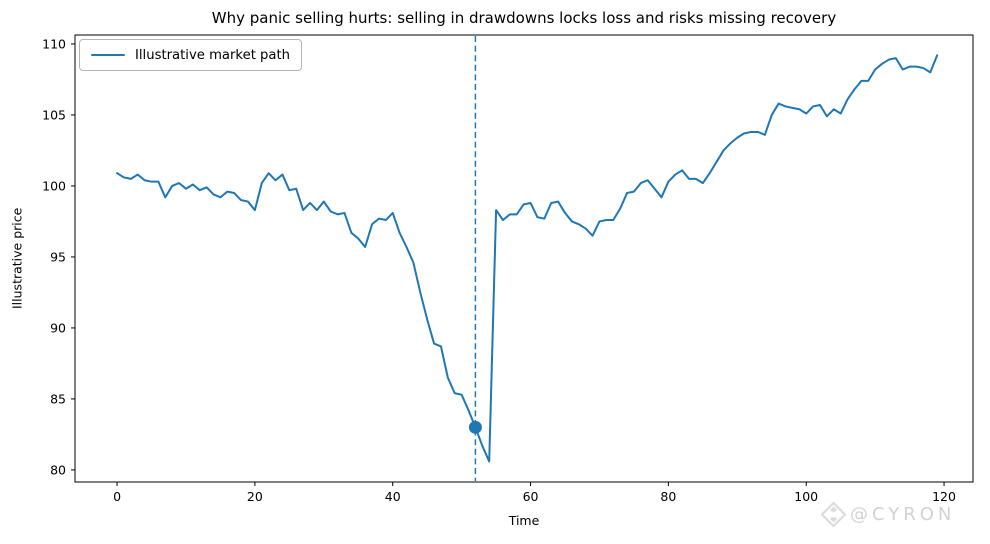 This screenshot has width=990, height=544. Describe the element at coordinates (54, 185) in the screenshot. I see `y-tick-label: 100` at that location.